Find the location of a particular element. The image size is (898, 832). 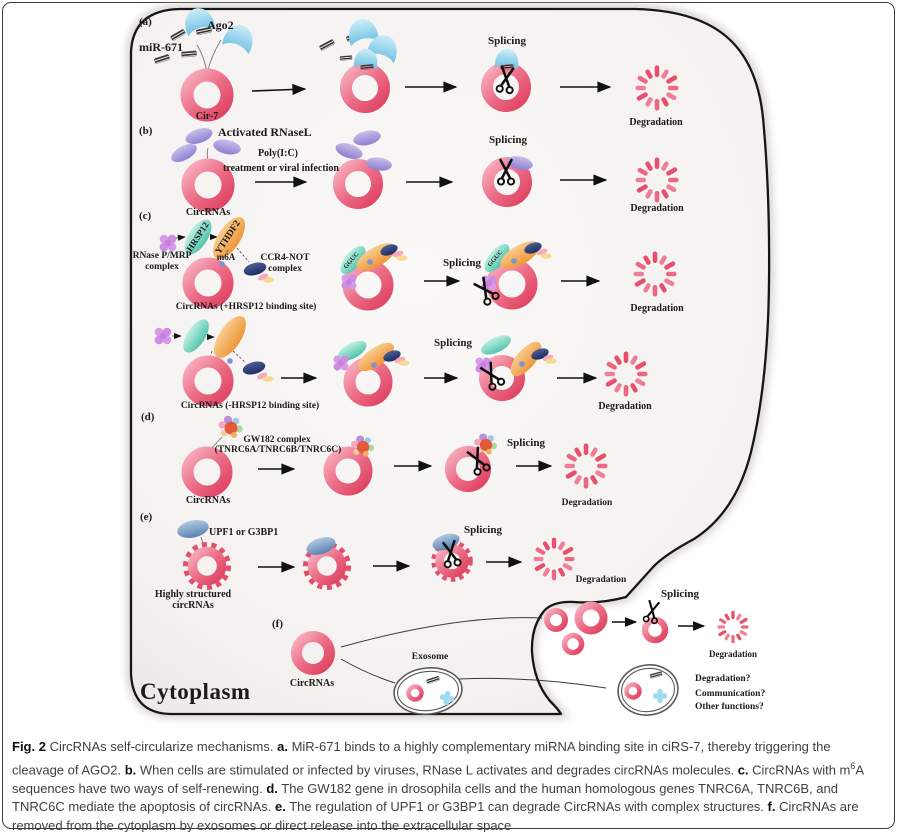

exosome-vesicle-outside is located at coordinates (648, 690).